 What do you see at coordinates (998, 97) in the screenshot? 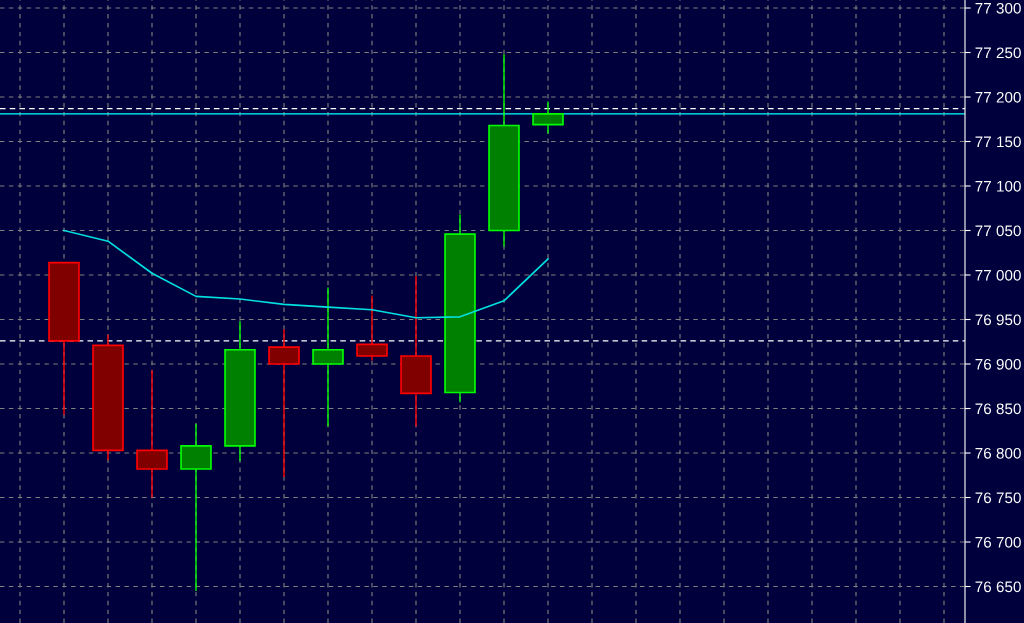
I see `y-tick-label: 77 200` at bounding box center [998, 97].